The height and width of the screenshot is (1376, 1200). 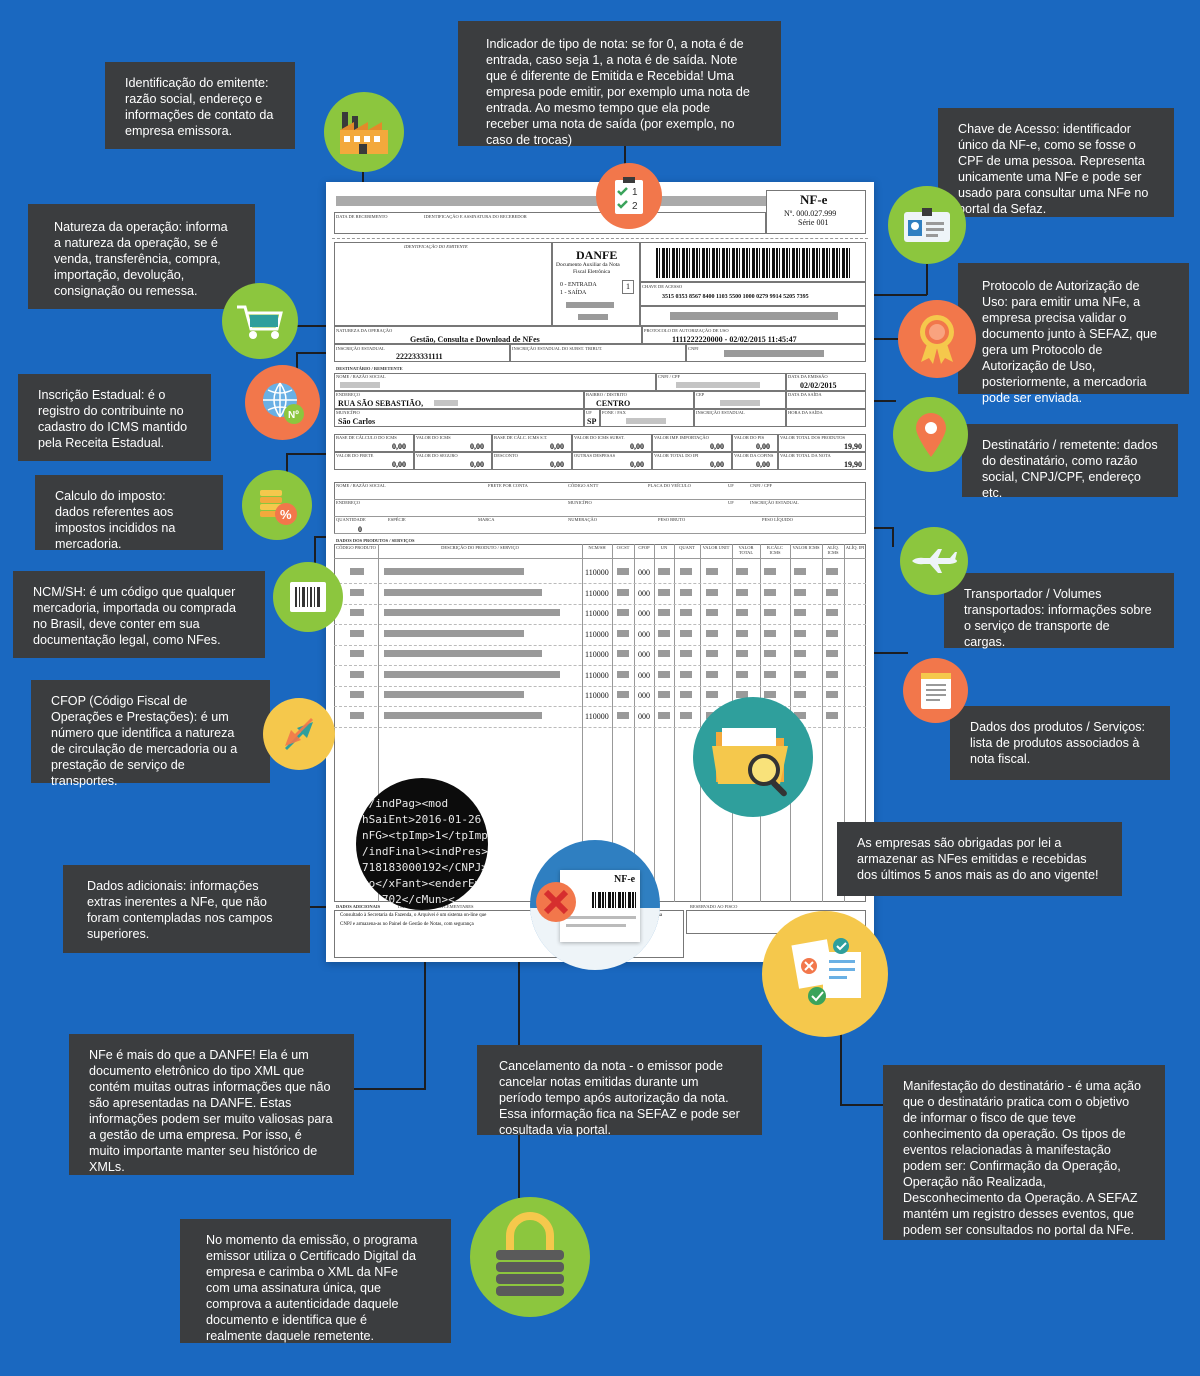 I want to click on svg-text: Nº, so click(x=293, y=415).